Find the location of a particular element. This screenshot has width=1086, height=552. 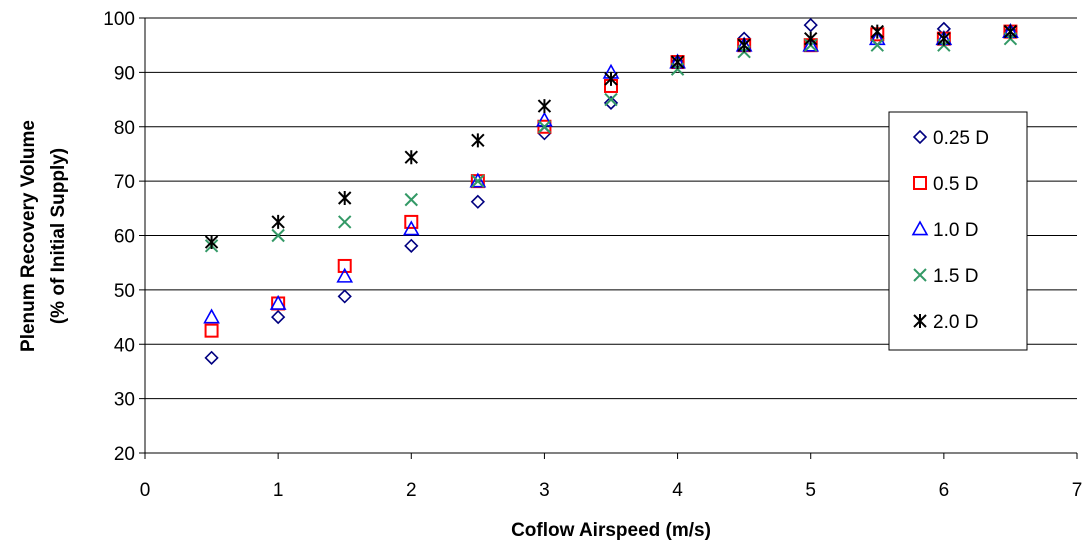

legend-label: 0.25 D is located at coordinates (961, 138).